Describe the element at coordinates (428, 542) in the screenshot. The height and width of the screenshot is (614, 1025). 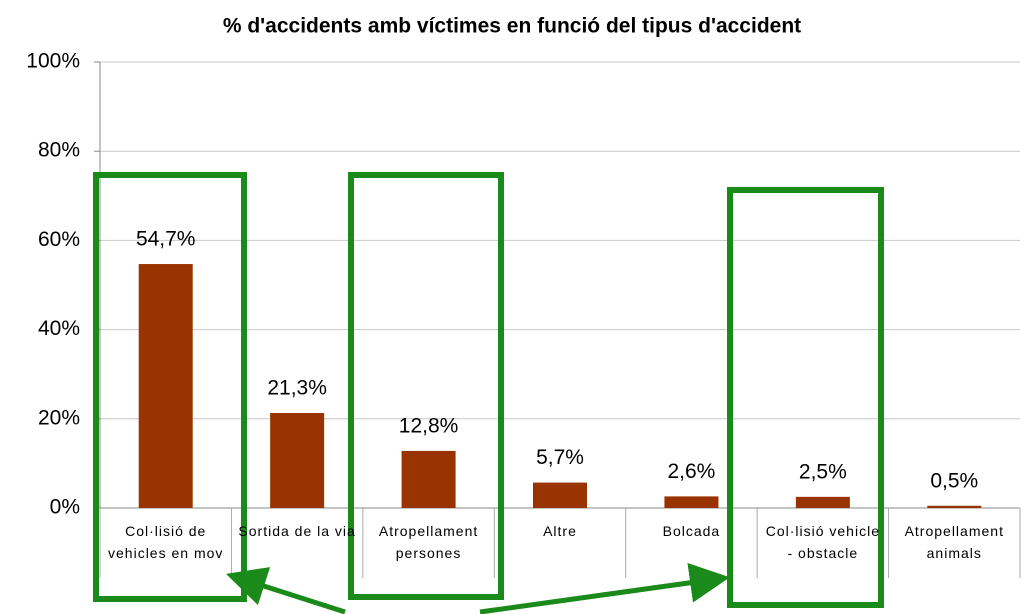
I see `x-tick-label: Atropellament persones` at that location.